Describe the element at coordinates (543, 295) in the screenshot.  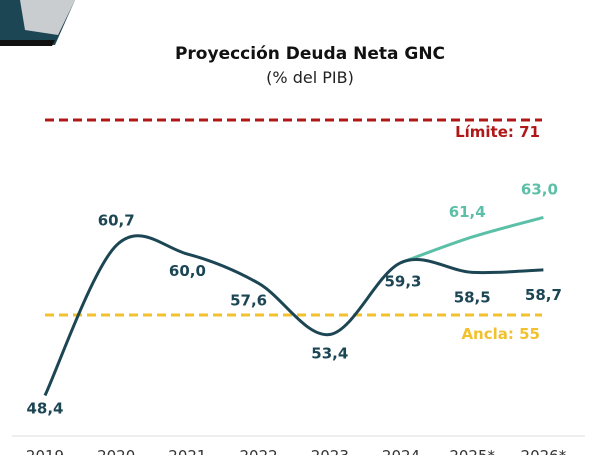
I see `data-label: 58,7` at that location.